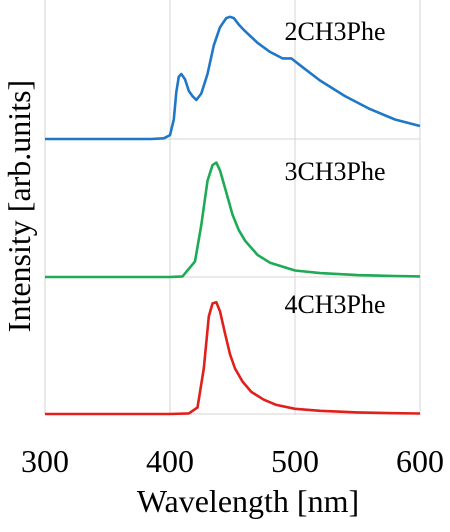  What do you see at coordinates (170, 461) in the screenshot?
I see `x-tick-label-400: 400` at bounding box center [170, 461].